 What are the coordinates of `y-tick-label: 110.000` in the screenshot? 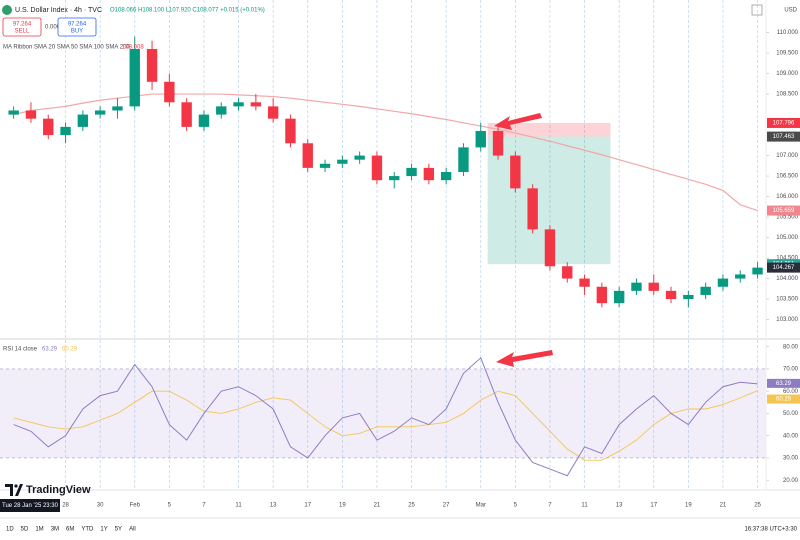 It's located at (788, 33).